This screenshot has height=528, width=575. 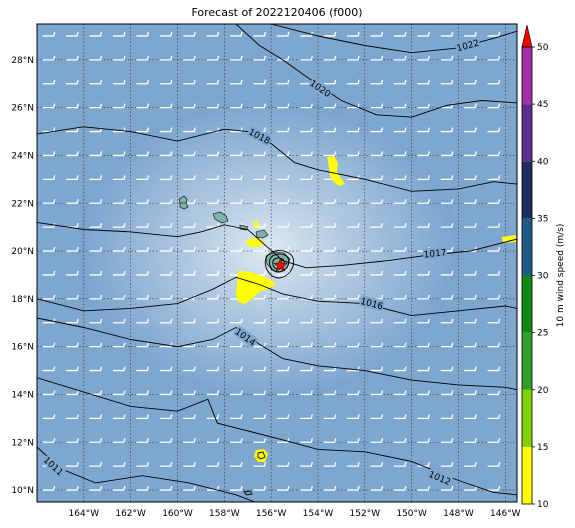 I want to click on colorbar-bin, so click(x=527, y=247).